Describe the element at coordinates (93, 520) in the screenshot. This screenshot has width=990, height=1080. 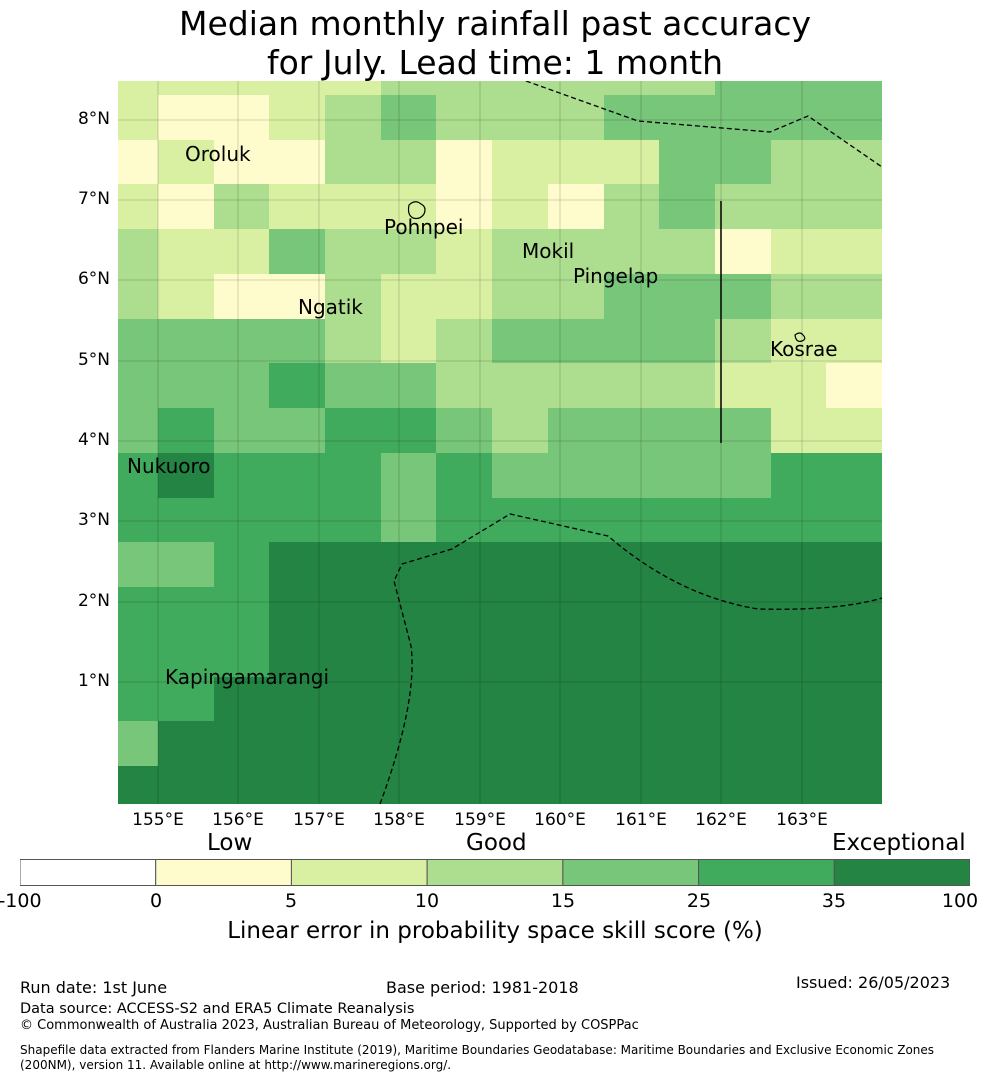
I see `lat-label: 3°N` at that location.